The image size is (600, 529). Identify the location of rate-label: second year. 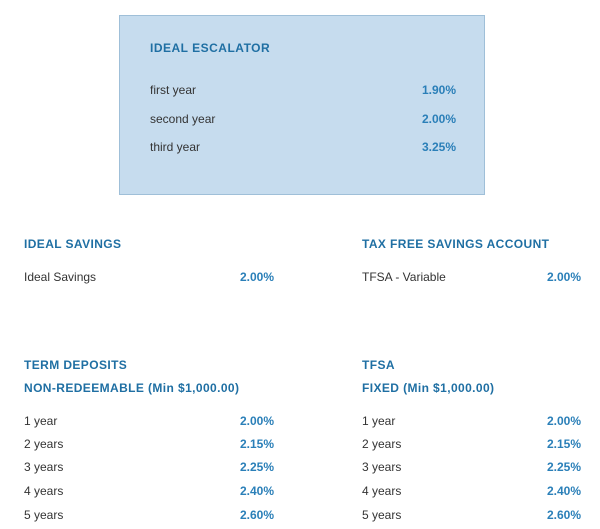
(183, 119).